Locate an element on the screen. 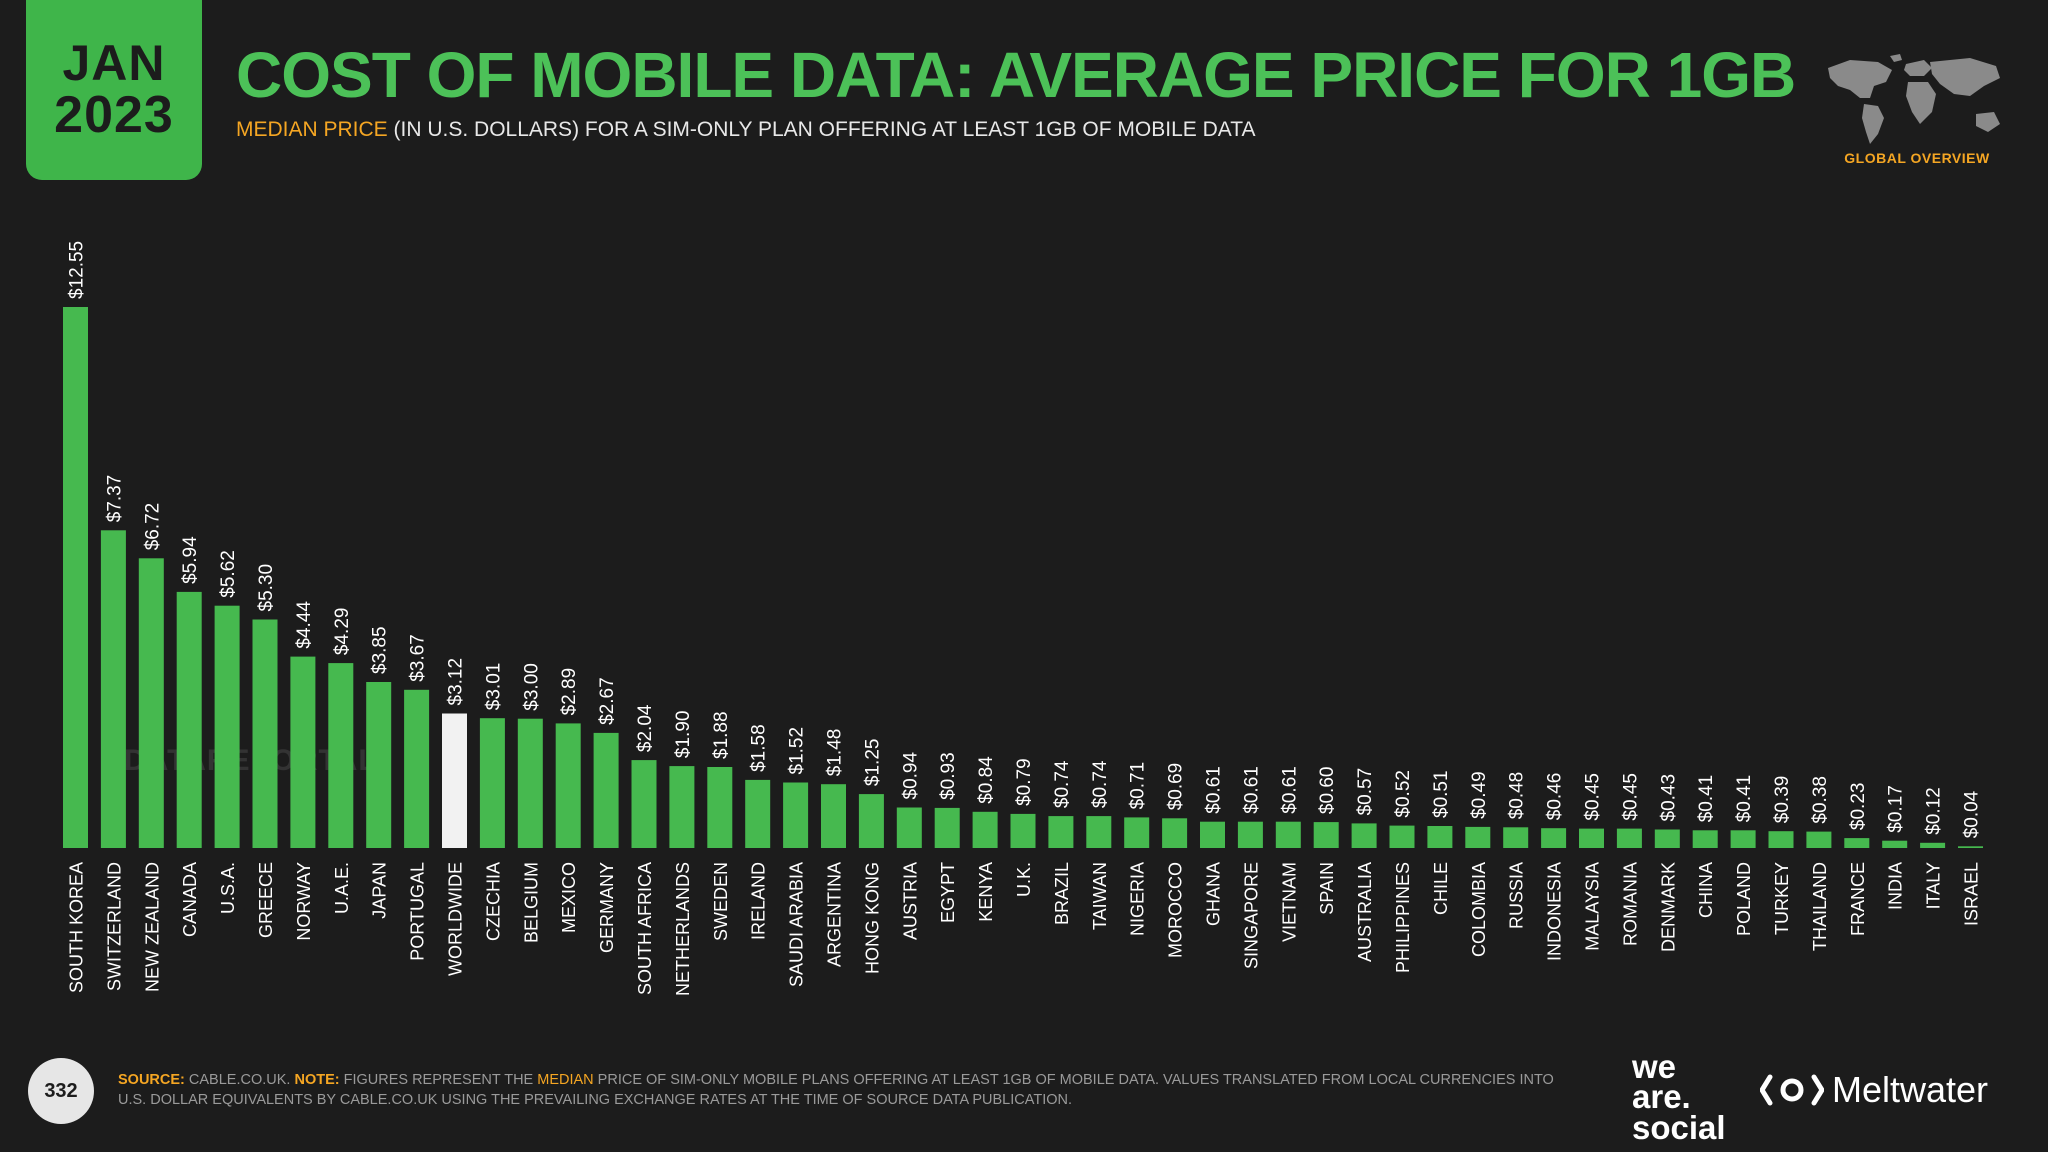  source-text: CABLE.CO.UK. is located at coordinates (239, 1080).